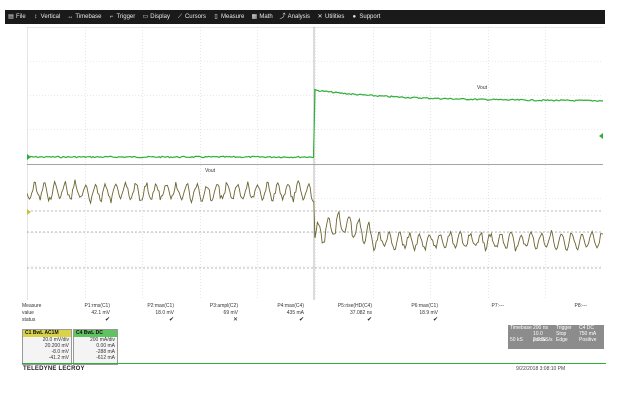 This screenshot has height=394, width=631. What do you see at coordinates (290, 306) in the screenshot?
I see `measure-name: P4:max(C4)` at bounding box center [290, 306].